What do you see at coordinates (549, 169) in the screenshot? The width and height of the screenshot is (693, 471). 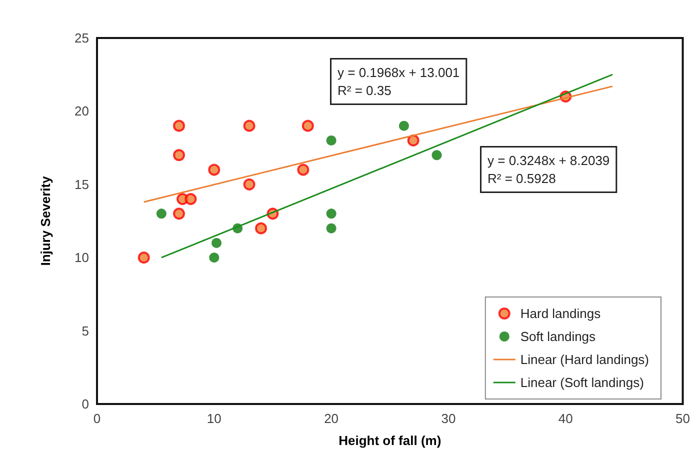 I see `annotation: y = 0.3248x + 8.2039 R² = 0.5928` at bounding box center [549, 169].